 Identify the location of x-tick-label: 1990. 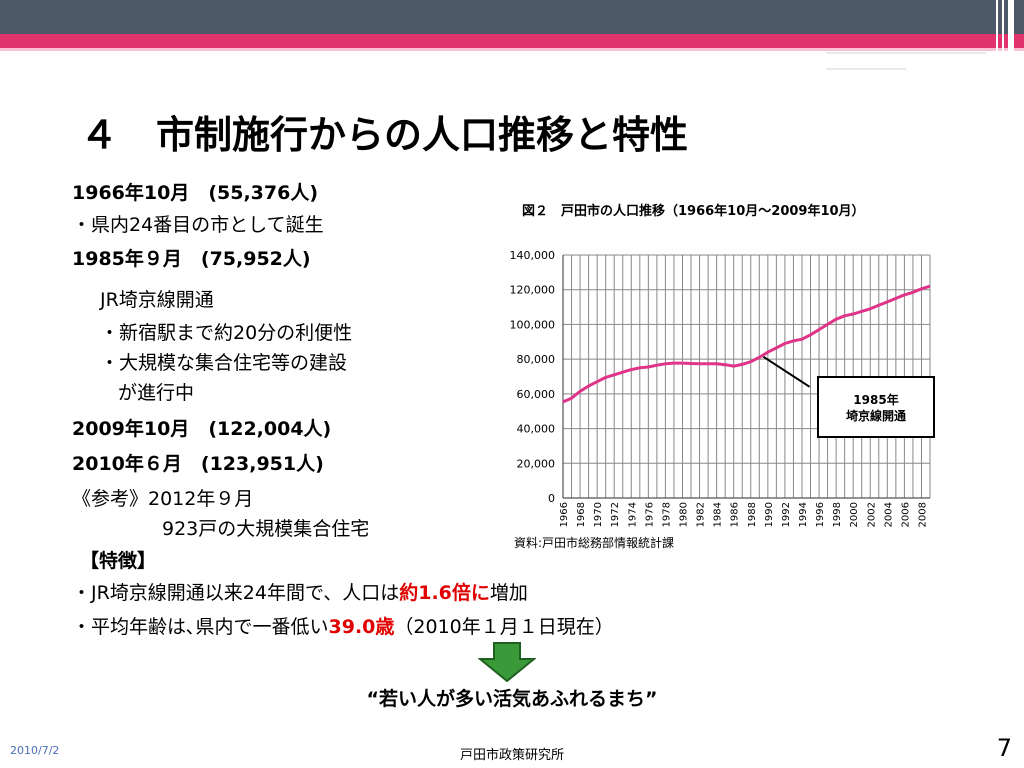
(769, 514).